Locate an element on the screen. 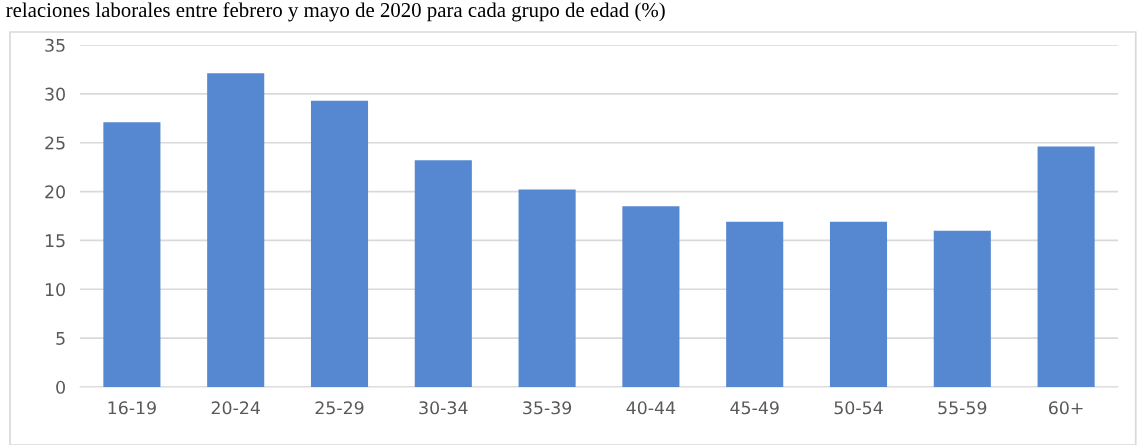 The height and width of the screenshot is (445, 1138). y-tick-label: 30 is located at coordinates (55, 94).